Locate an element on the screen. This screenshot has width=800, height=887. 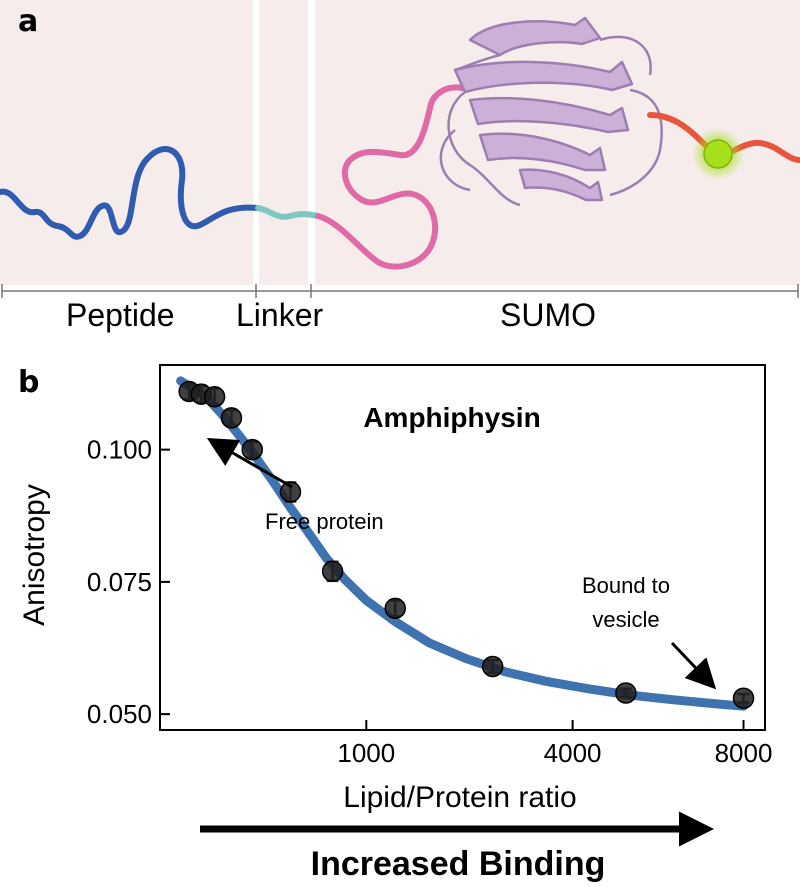
increased-binding-label: Increased Binding is located at coordinates (458, 863).